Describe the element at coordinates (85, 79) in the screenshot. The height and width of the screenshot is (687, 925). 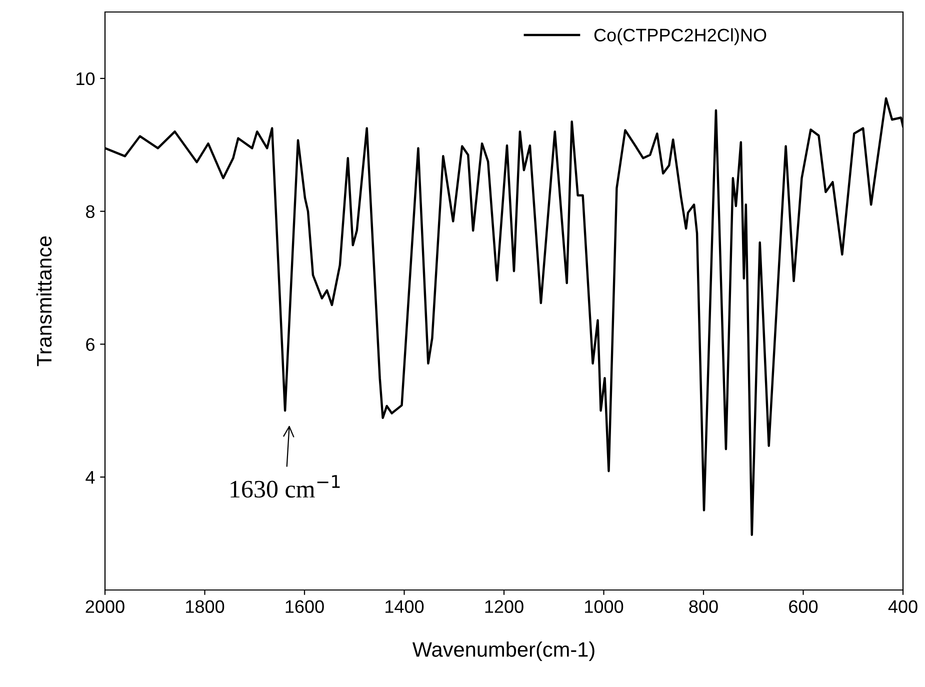
I see `y-tick-label: 10` at that location.